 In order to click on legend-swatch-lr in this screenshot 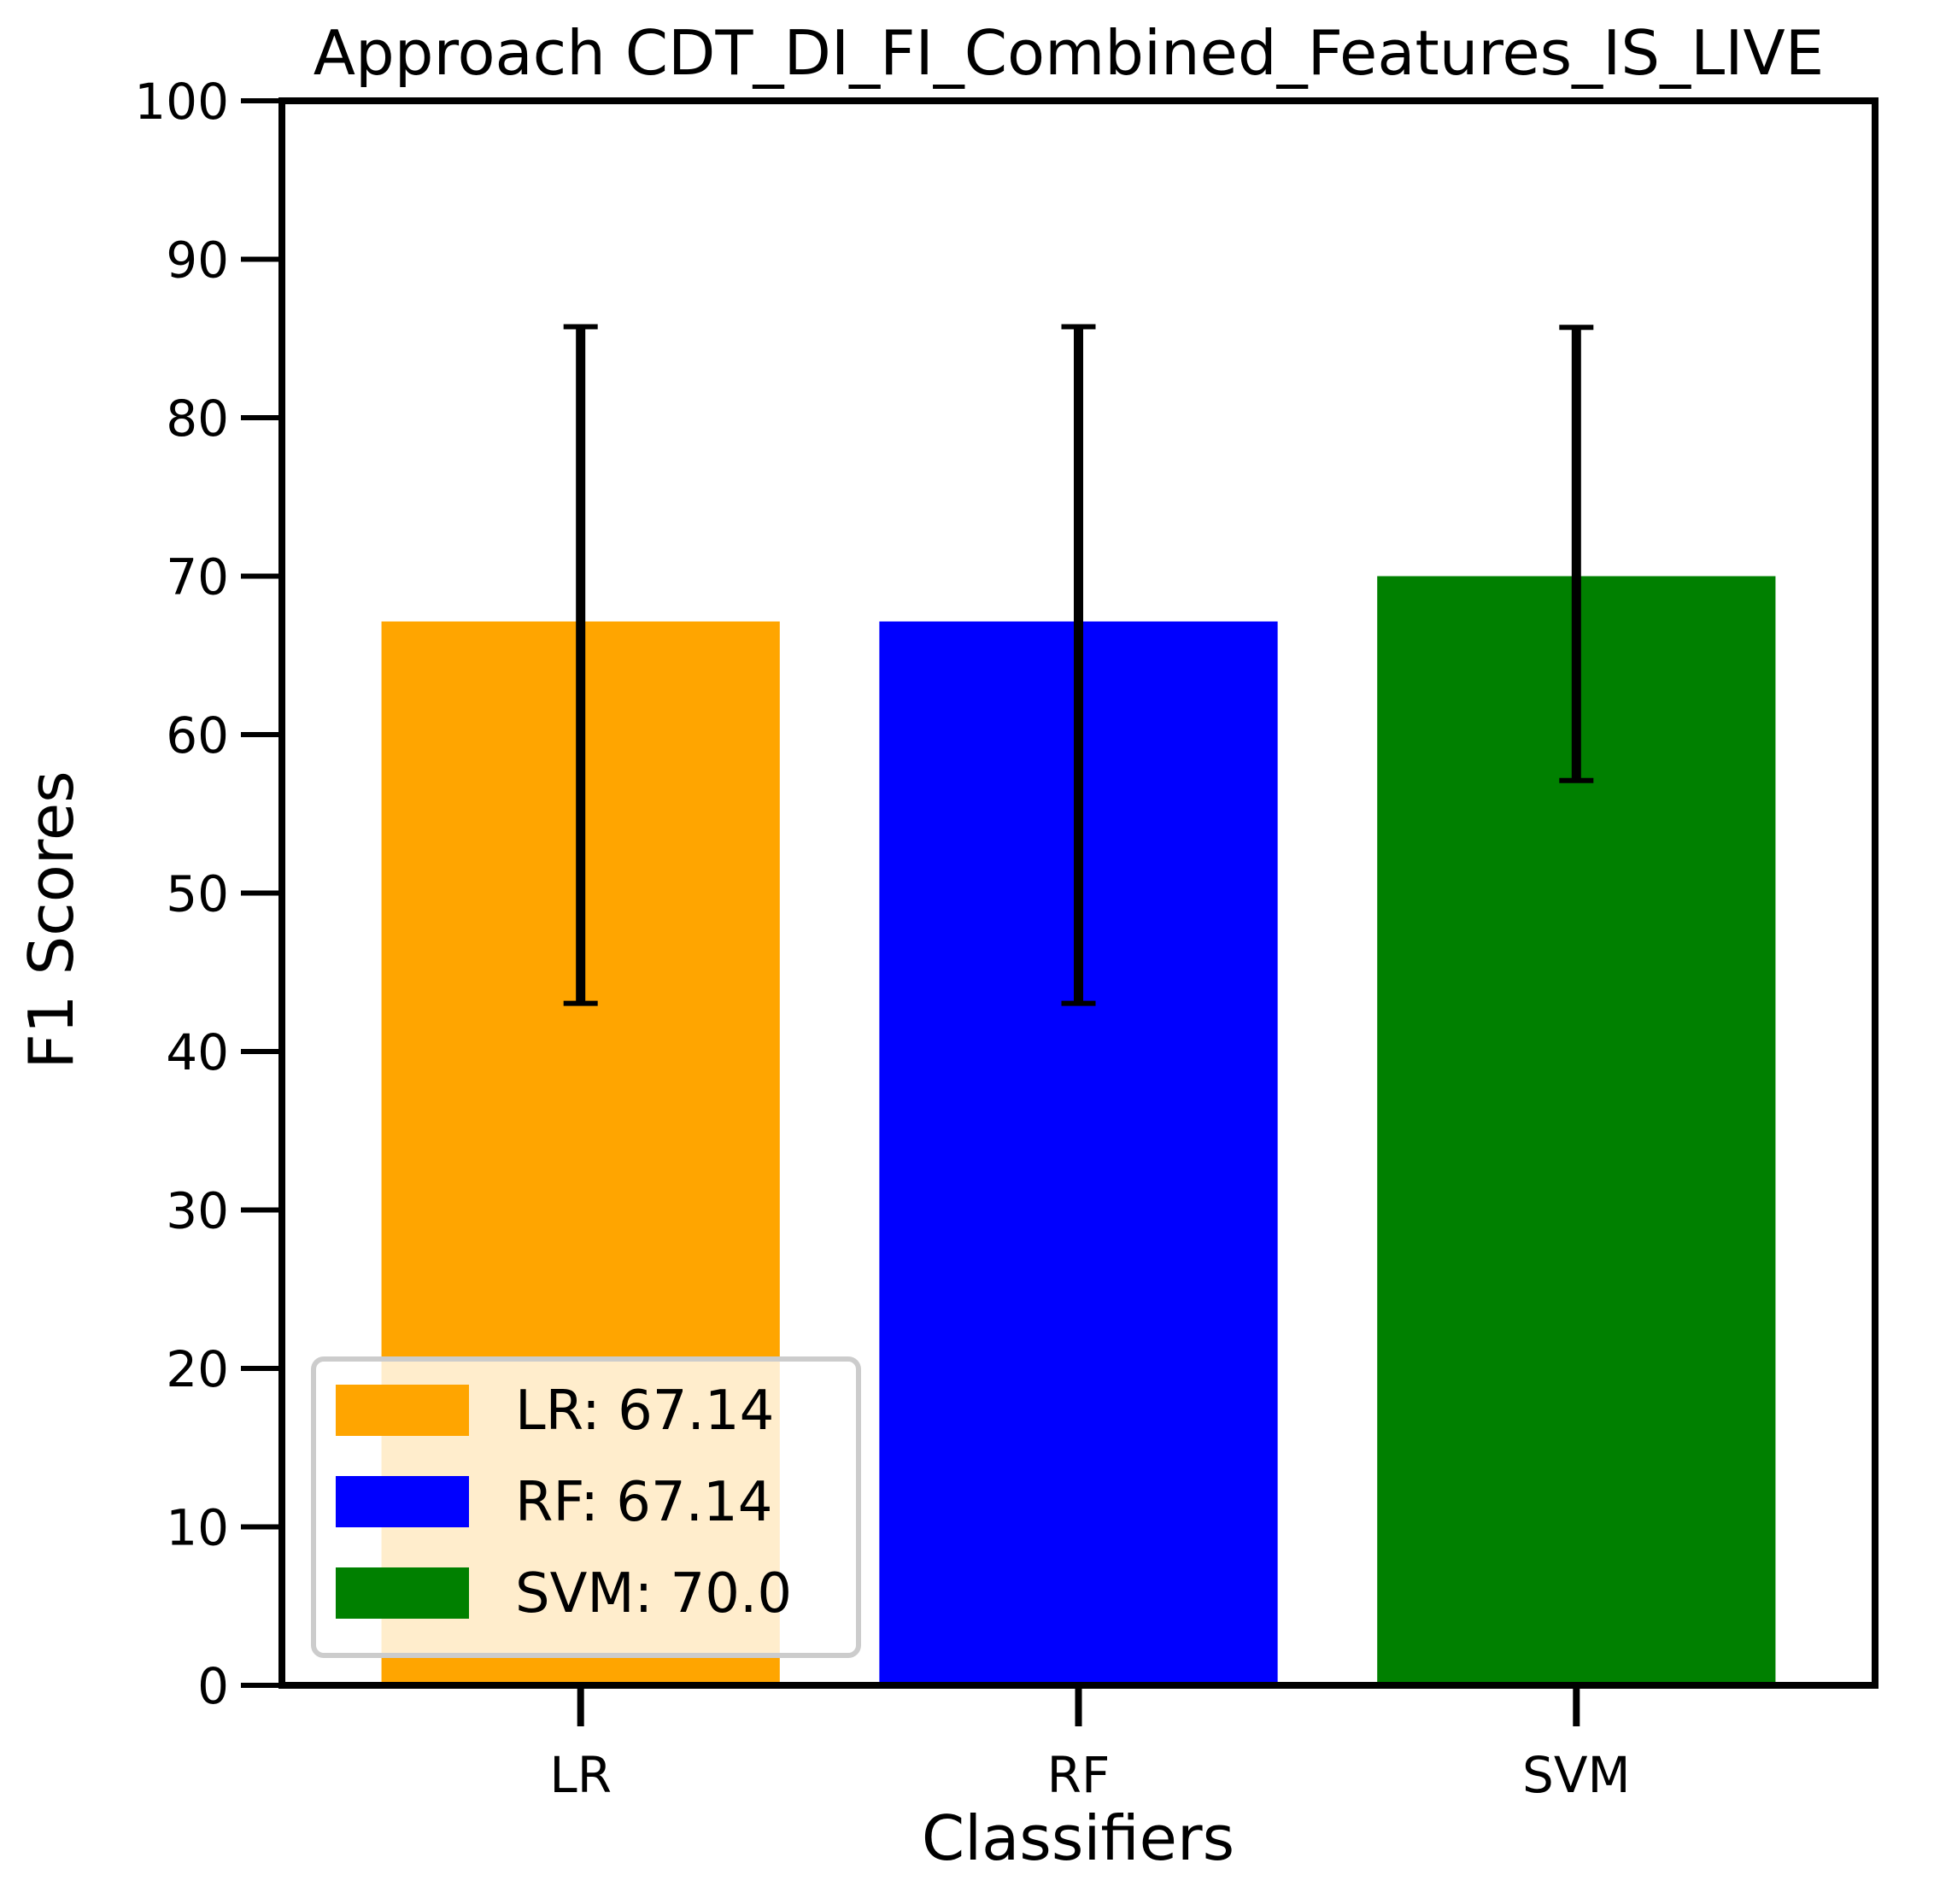, I will do `click(402, 1411)`.